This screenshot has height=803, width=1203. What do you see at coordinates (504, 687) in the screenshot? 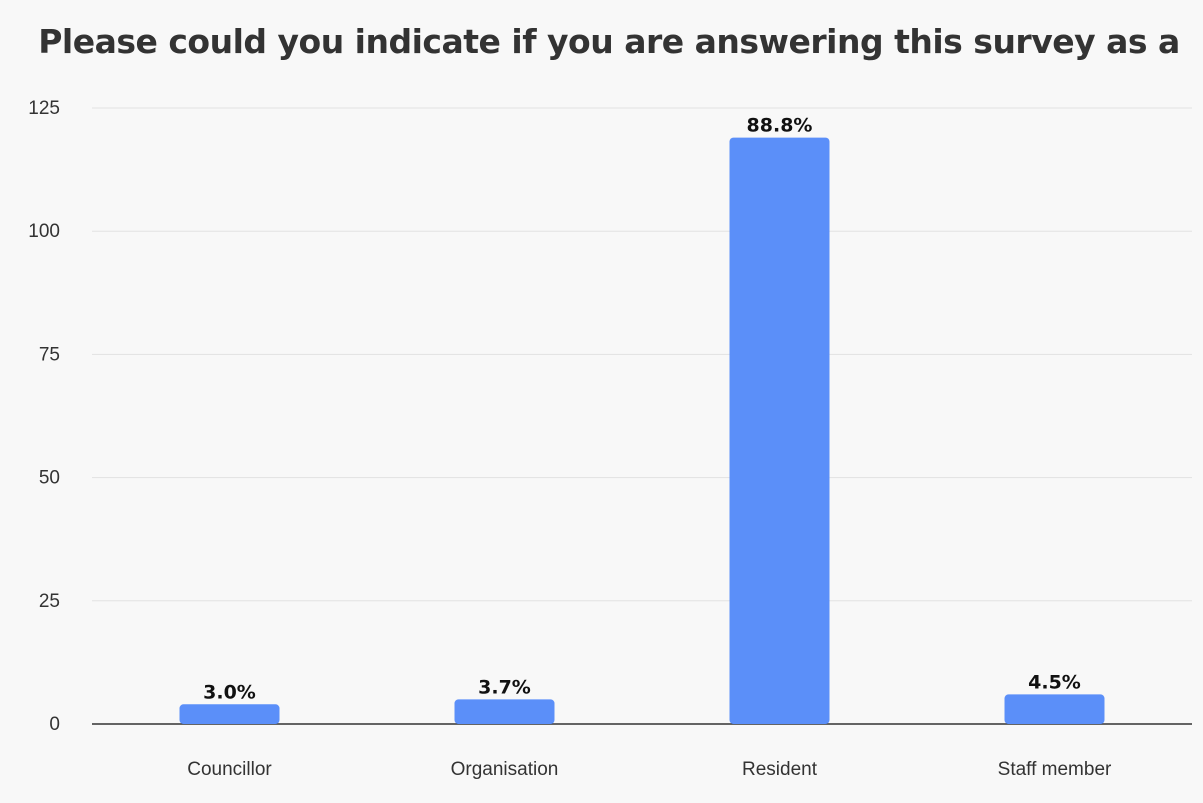
I see `data-label: 3.7%` at bounding box center [504, 687].